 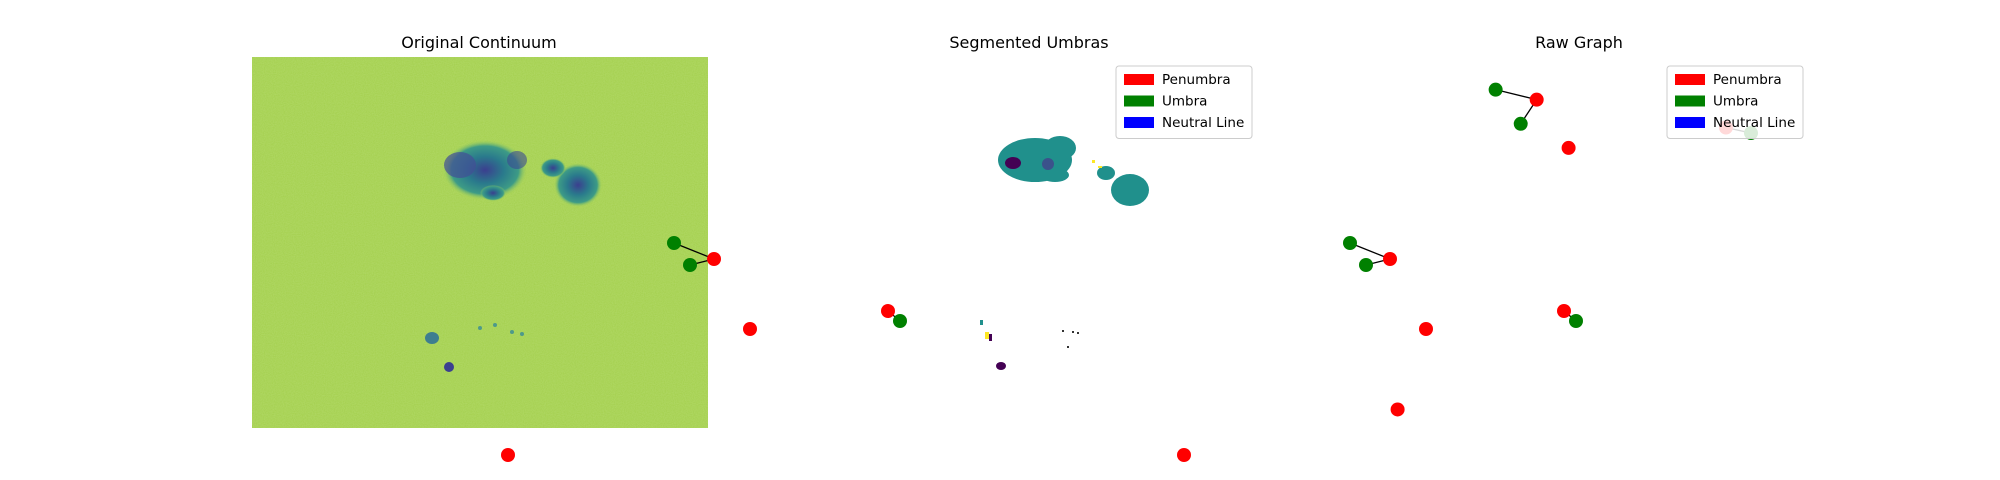 I want to click on panel-title: Raw Graph, so click(x=1579, y=42).